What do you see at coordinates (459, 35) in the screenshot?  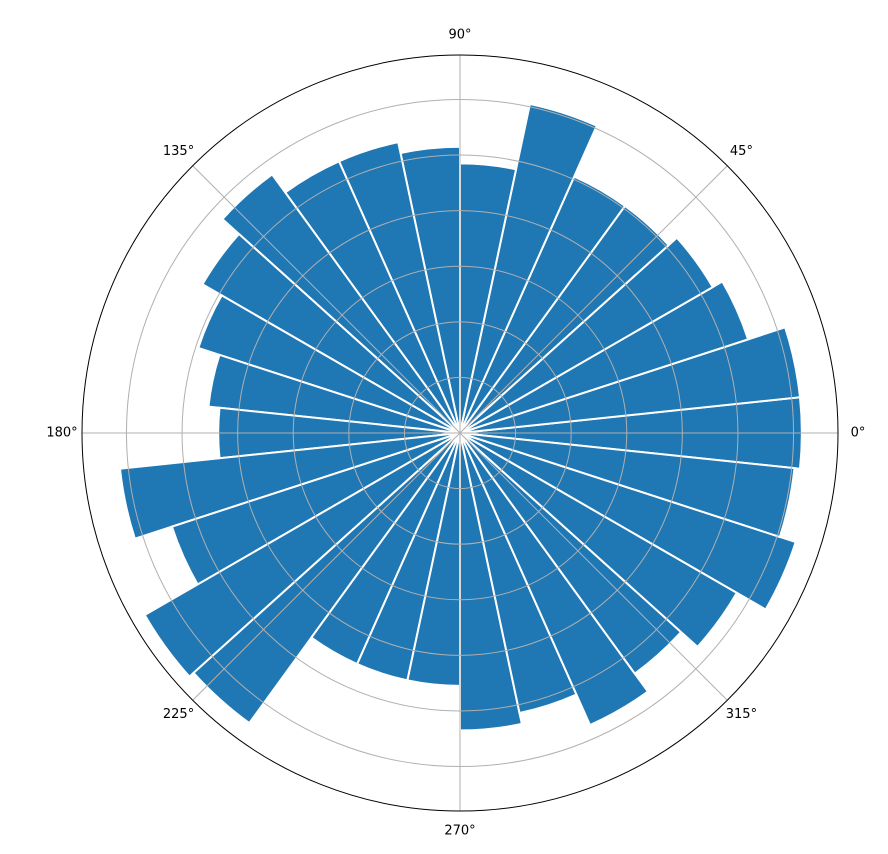 I see `theta-tick-label: 90°` at bounding box center [459, 35].